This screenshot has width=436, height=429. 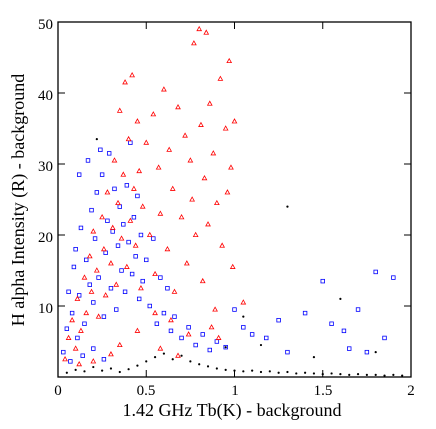 What do you see at coordinates (45, 96) in the screenshot?
I see `y-tick-label: 40` at bounding box center [45, 96].